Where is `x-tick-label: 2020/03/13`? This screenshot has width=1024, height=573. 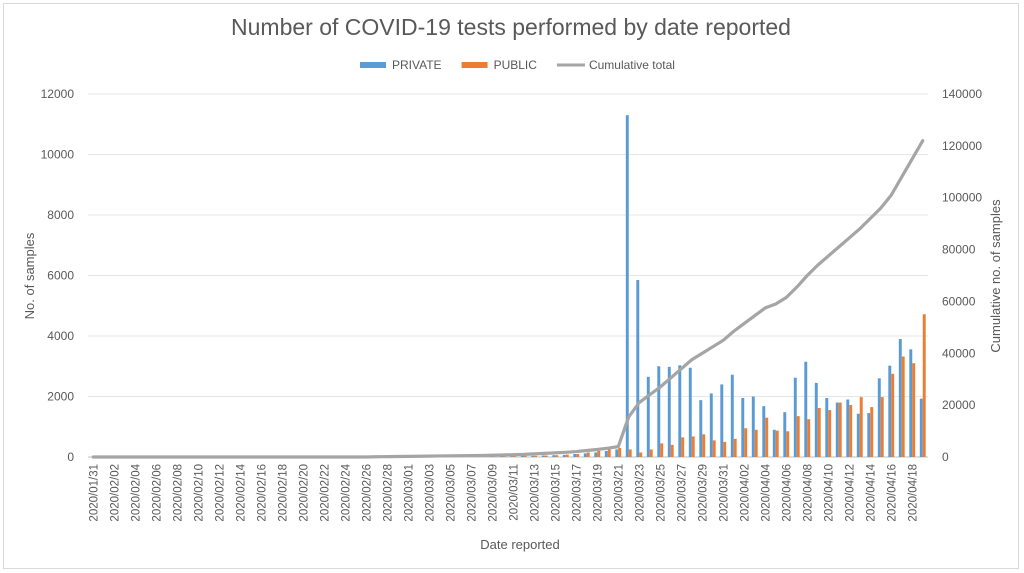 x-tick-label: 2020/03/13 is located at coordinates (535, 493).